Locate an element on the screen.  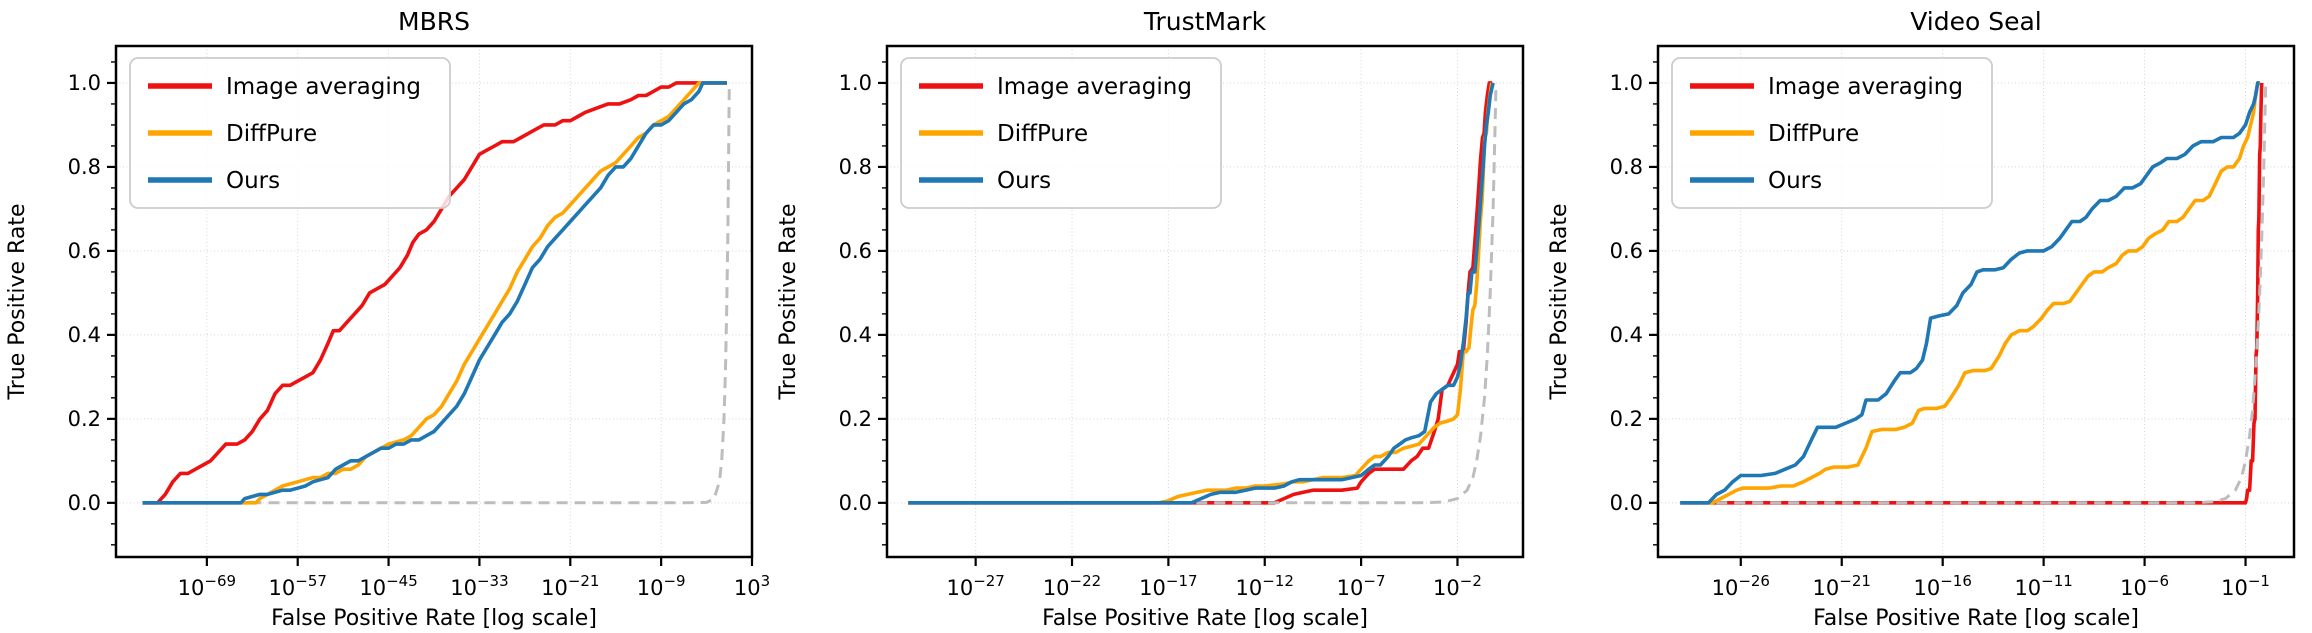
chart-title: TrustMark is located at coordinates (1205, 21).